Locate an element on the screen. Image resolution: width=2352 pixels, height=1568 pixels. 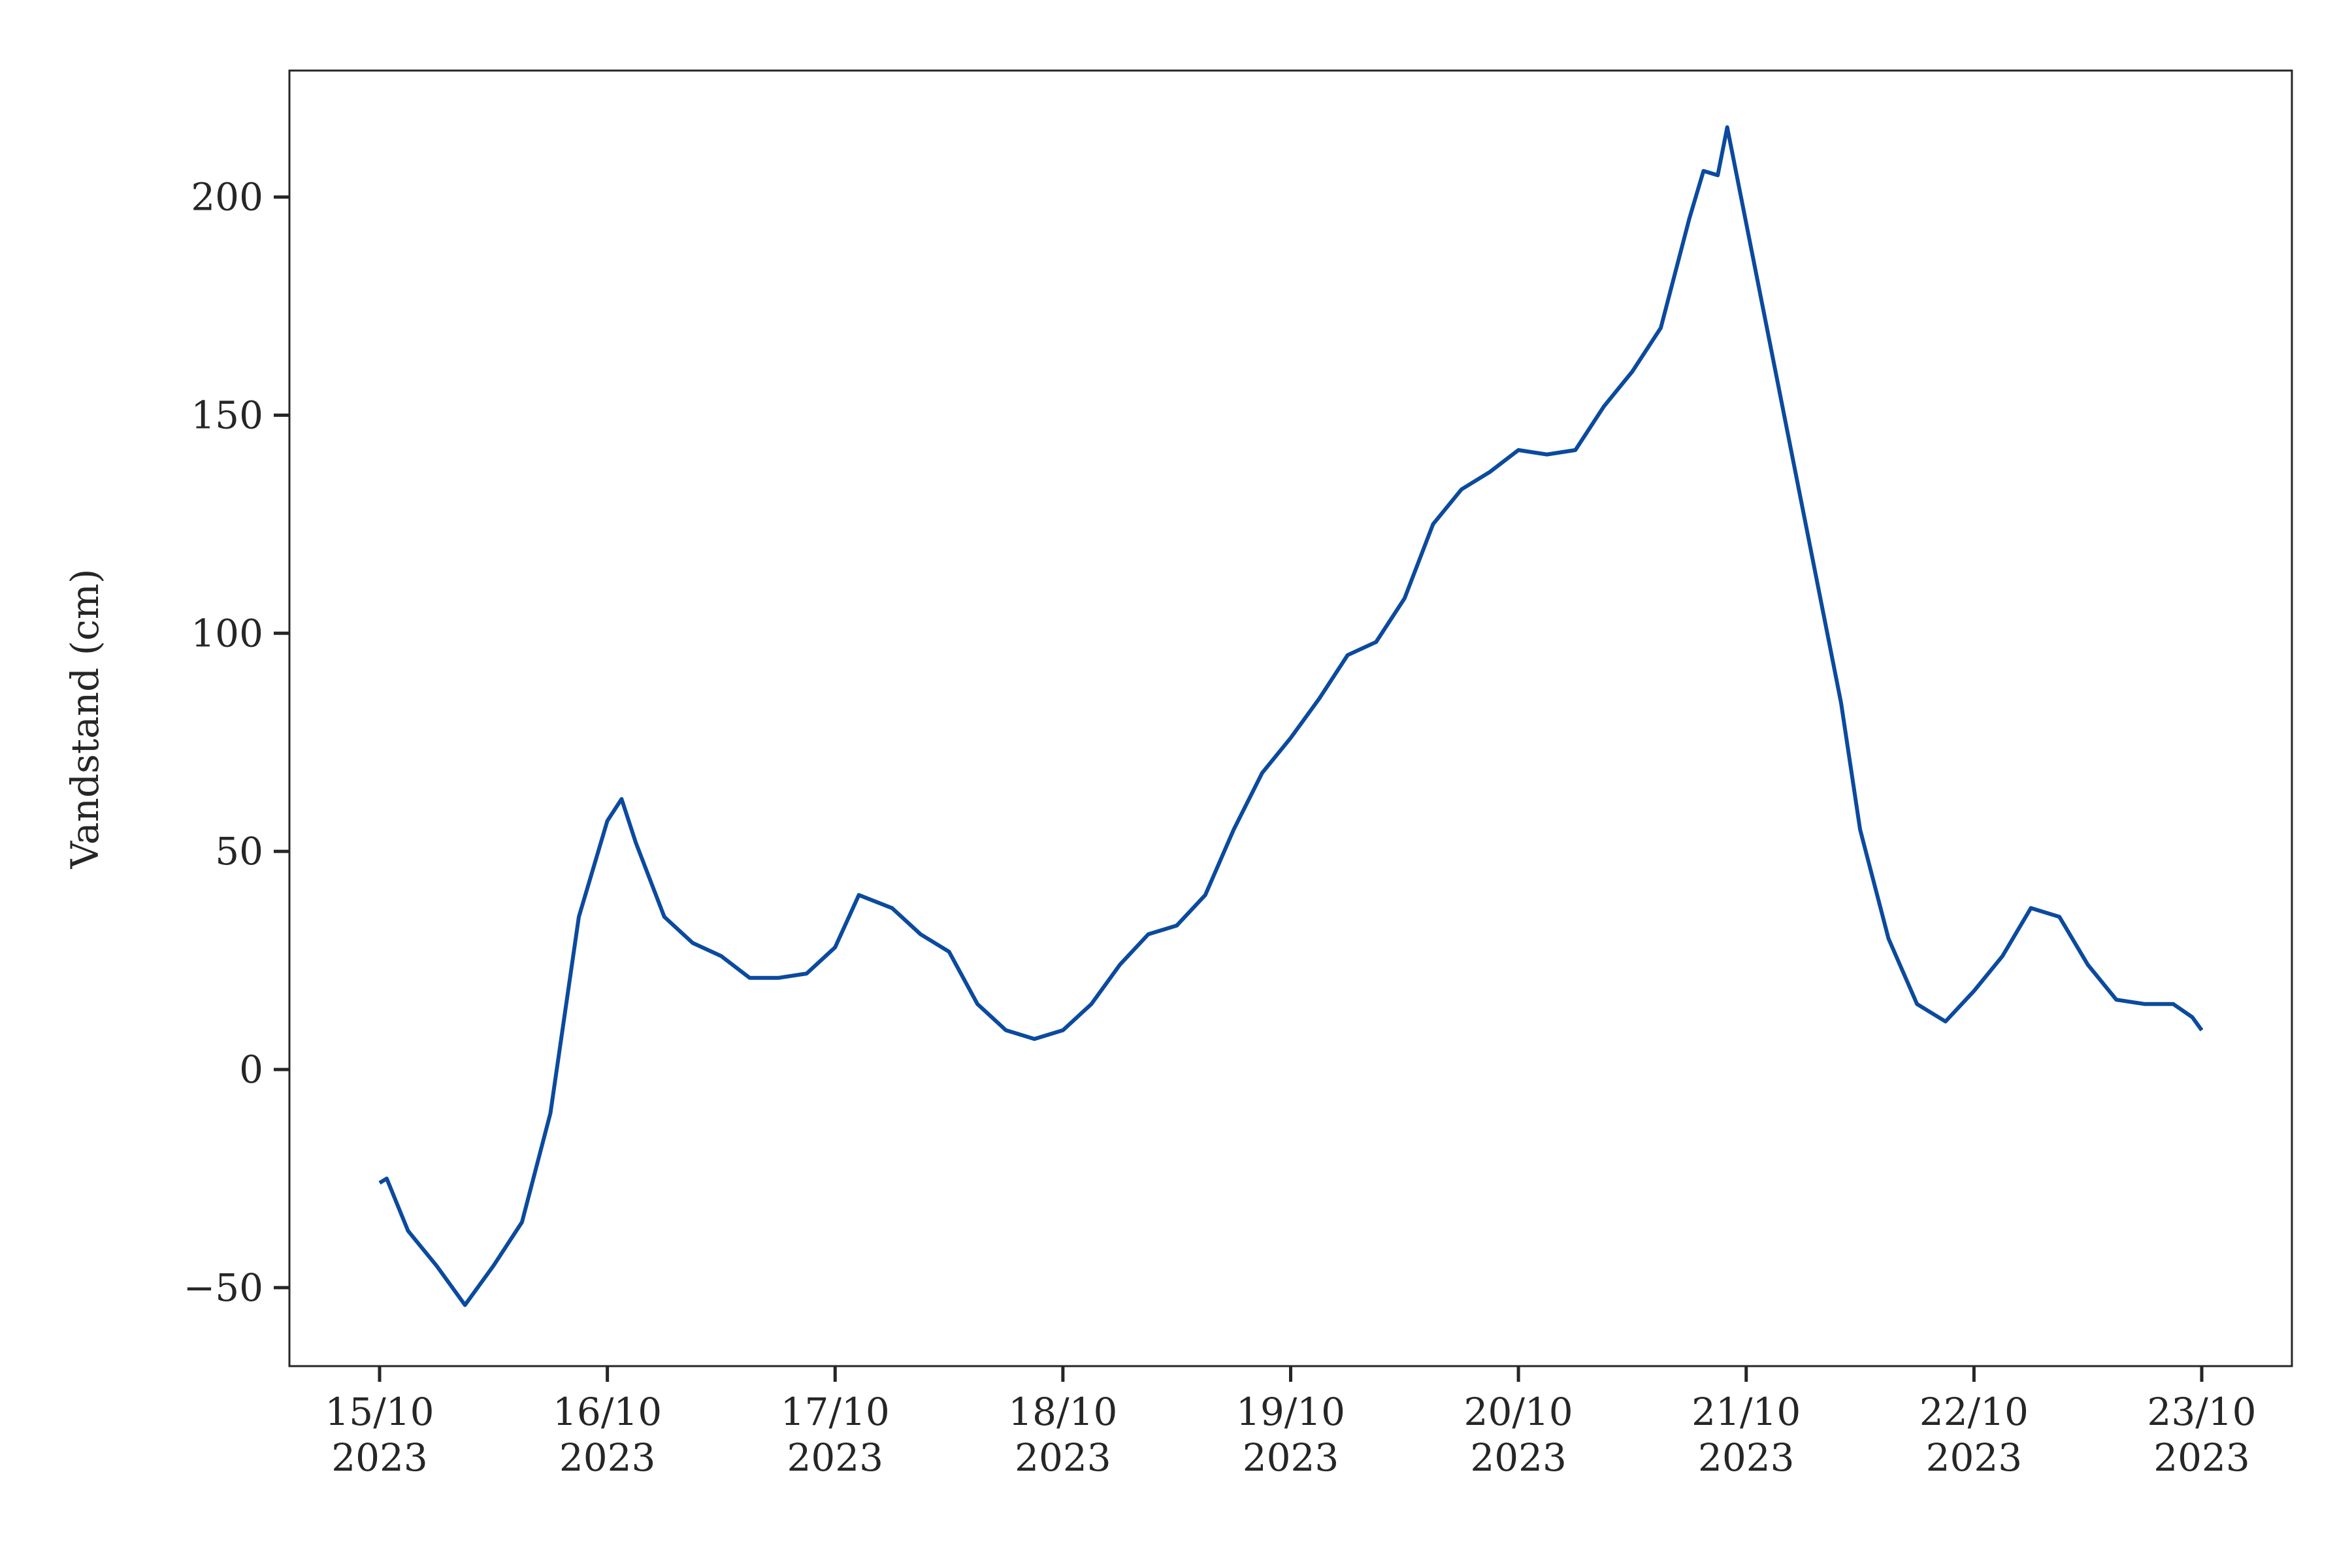
x-tick-label: 20/10 2023 is located at coordinates (1518, 1435).